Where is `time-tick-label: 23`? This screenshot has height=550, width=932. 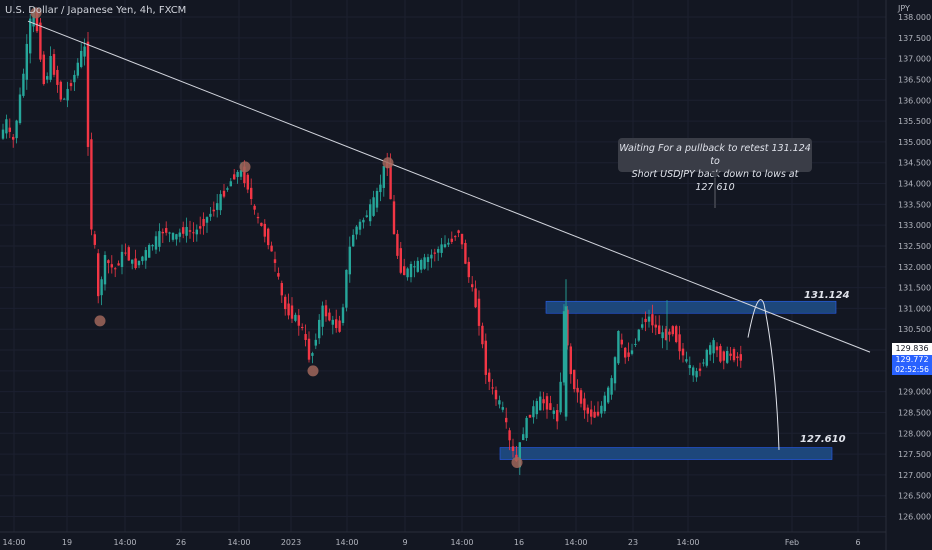
time-tick-label: 23 is located at coordinates (633, 542).